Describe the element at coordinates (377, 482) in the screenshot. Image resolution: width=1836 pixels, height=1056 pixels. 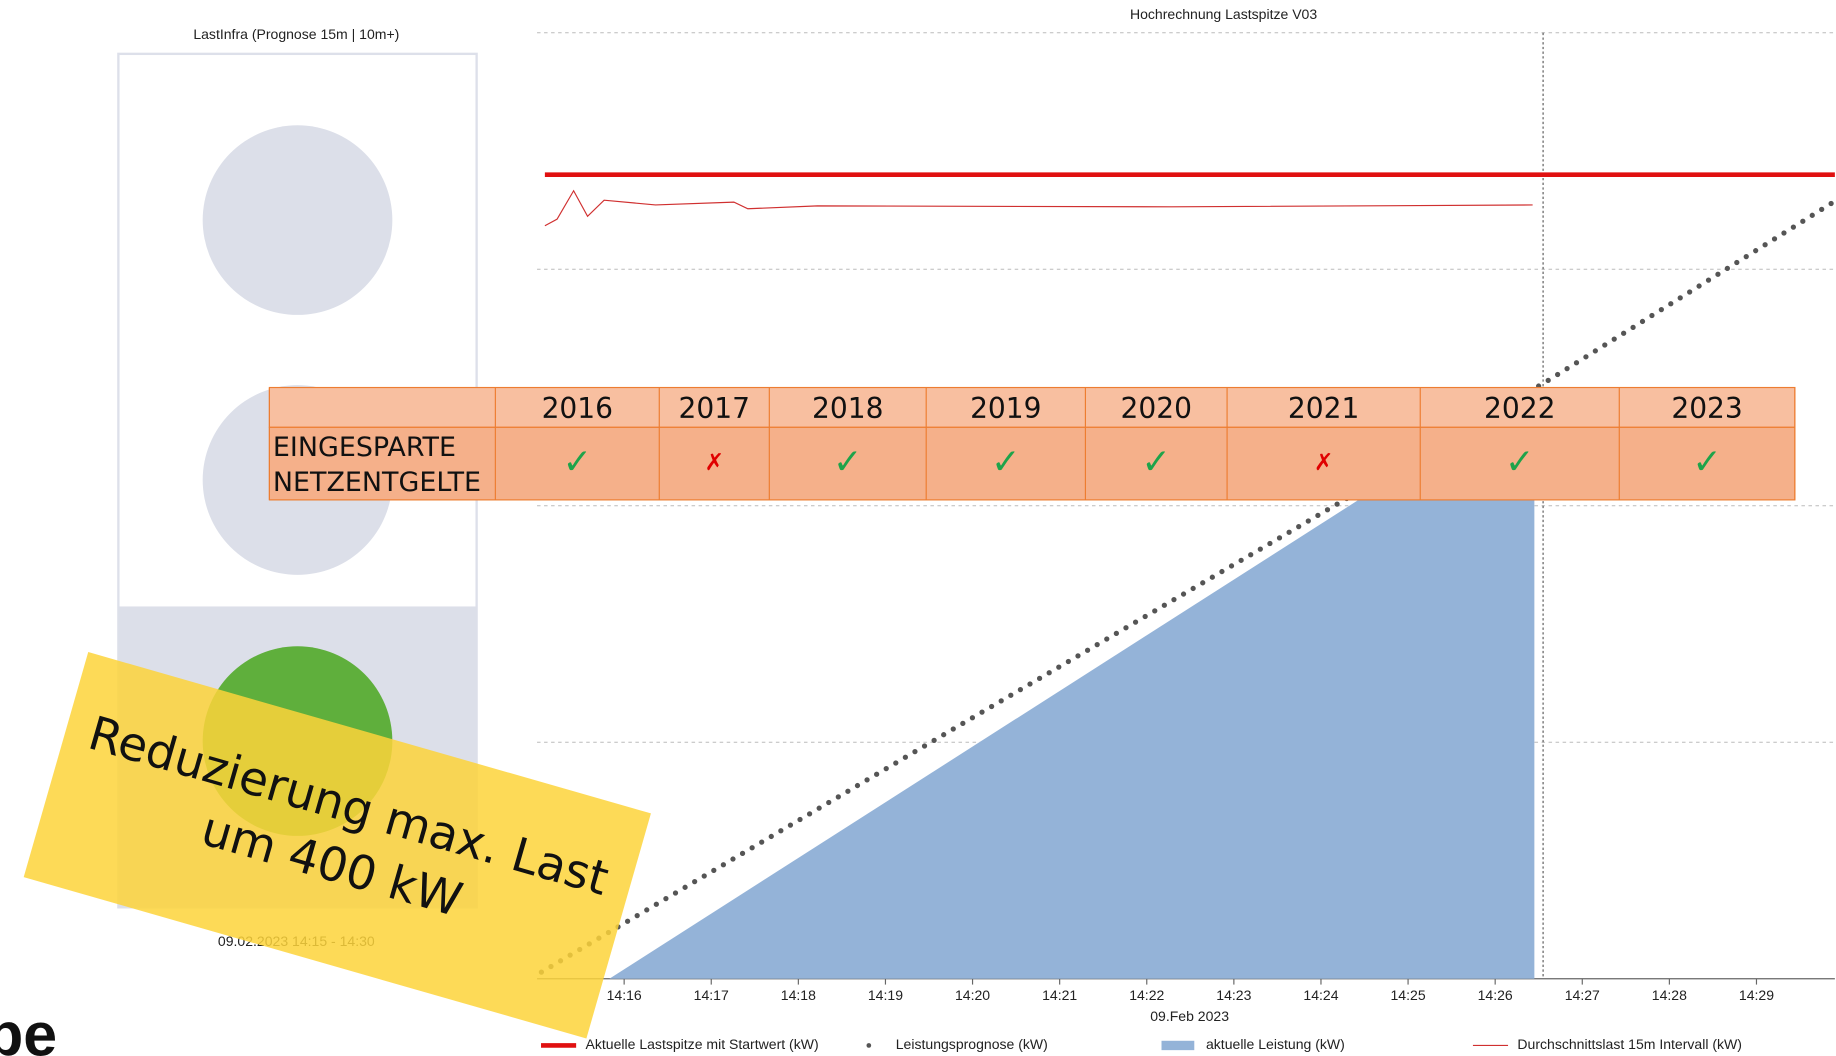
I see `row-label: NETZENTGELTE` at that location.